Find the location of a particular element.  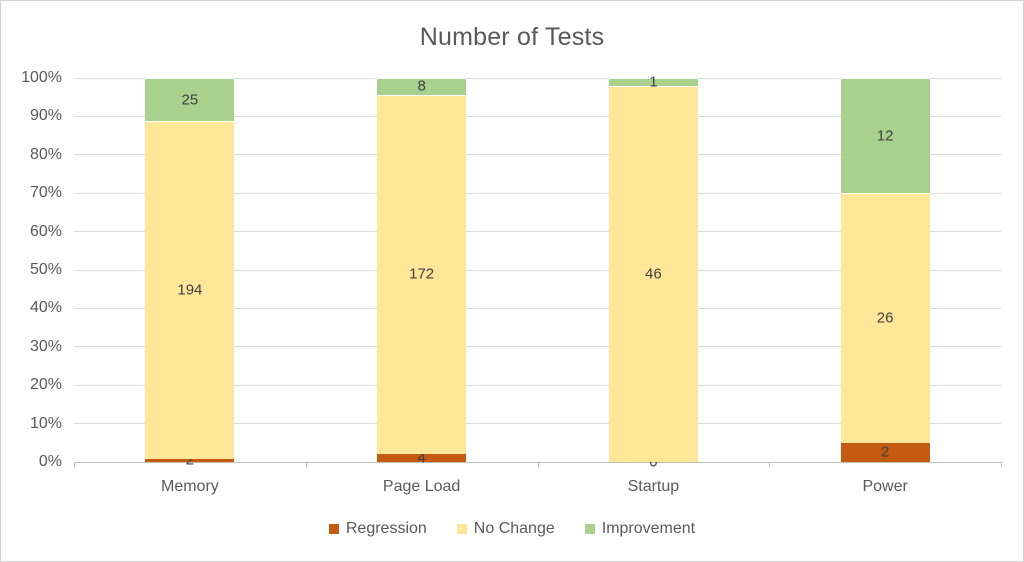

gridline-90% is located at coordinates (537, 116).